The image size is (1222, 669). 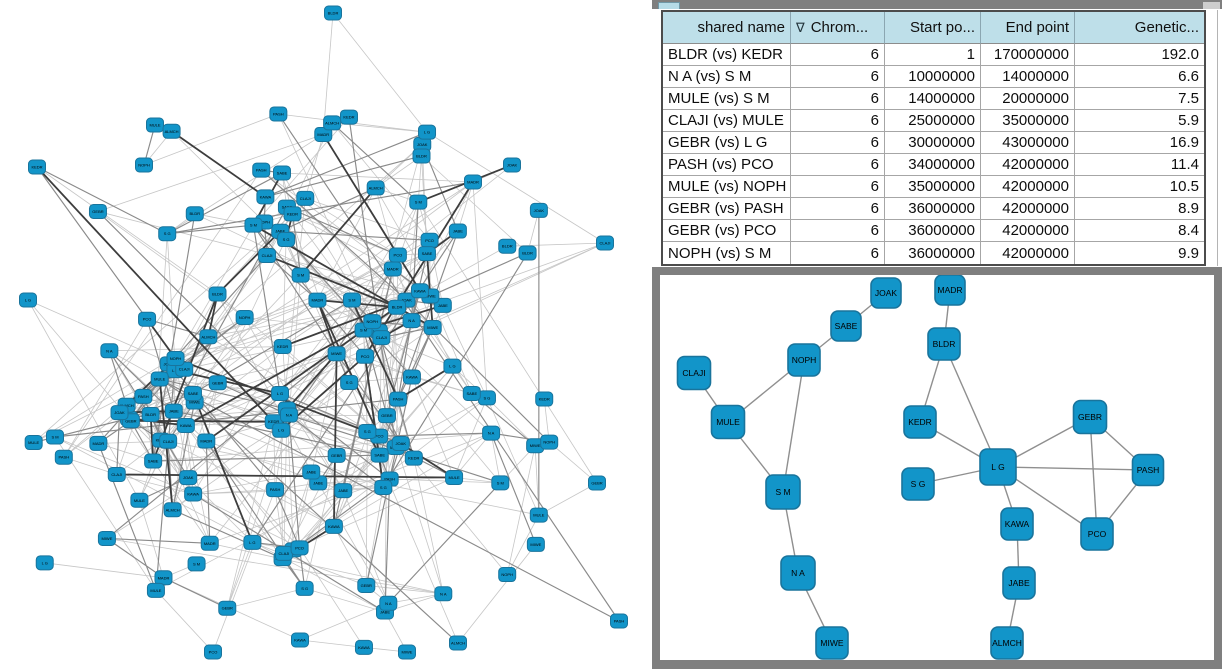 What do you see at coordinates (783, 492) in the screenshot?
I see `network-node-S M` at bounding box center [783, 492].